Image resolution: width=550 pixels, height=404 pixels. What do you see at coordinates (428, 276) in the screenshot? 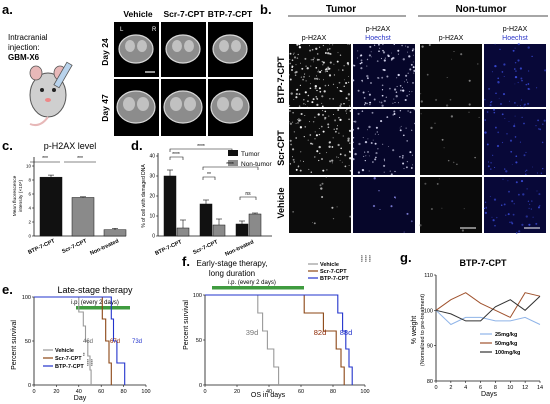
I see `y-tick-label: 110` at bounding box center [428, 276].